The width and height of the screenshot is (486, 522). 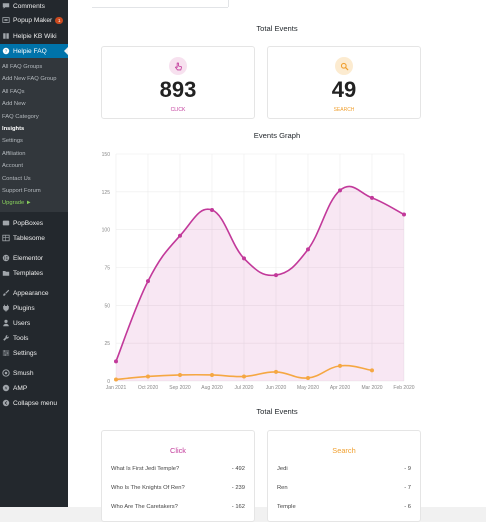 I want to click on sidebar-item-tools: Tools, so click(x=34, y=338).